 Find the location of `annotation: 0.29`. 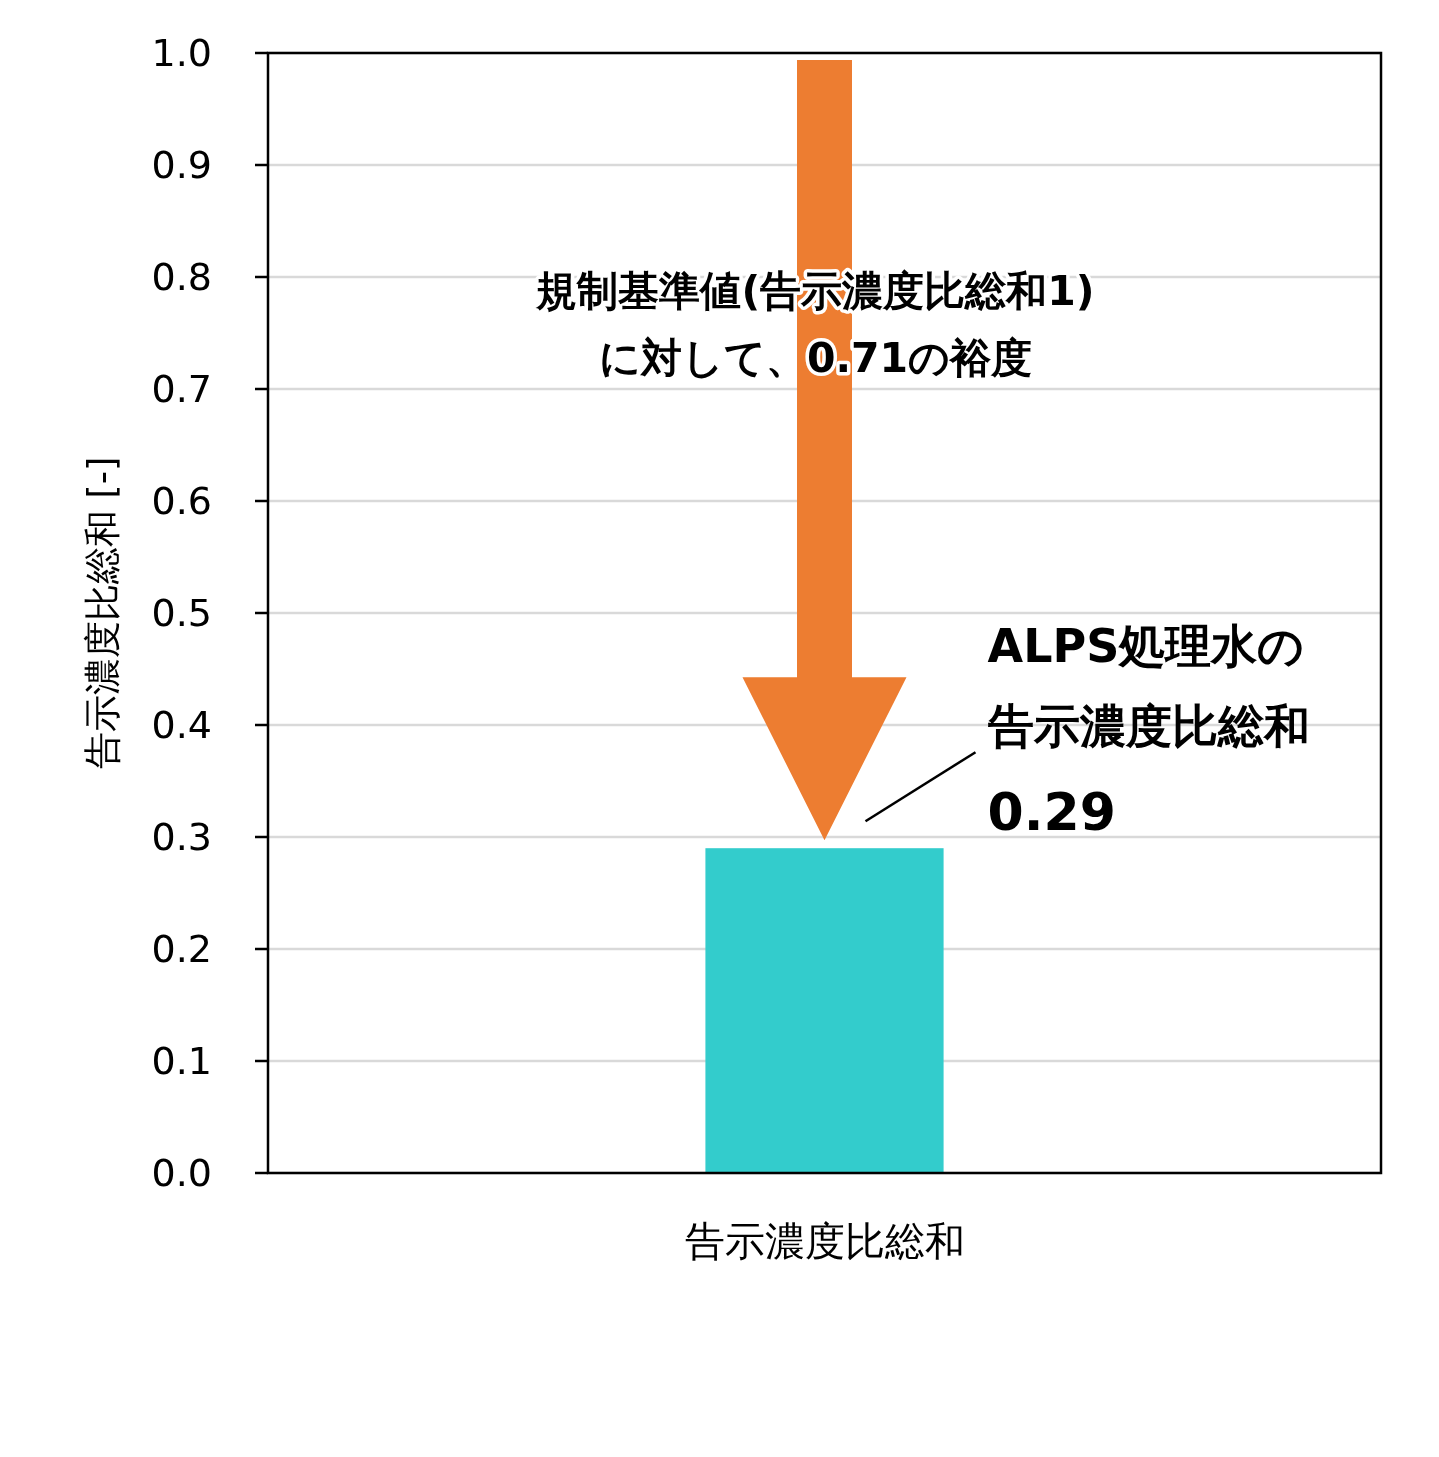

annotation: 0.29 is located at coordinates (1051, 812).